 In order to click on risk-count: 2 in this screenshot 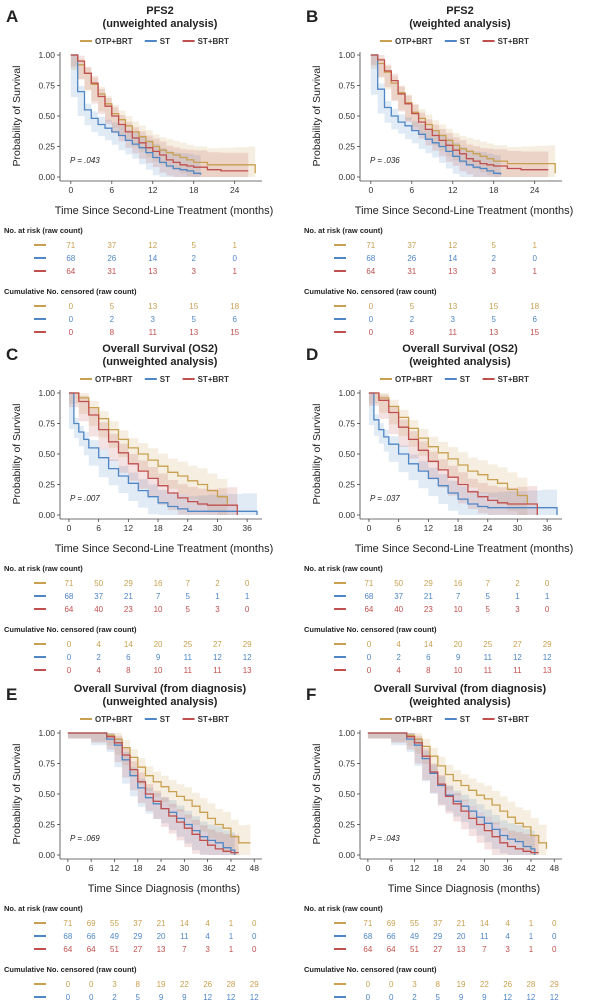, I will do `click(517, 583)`.